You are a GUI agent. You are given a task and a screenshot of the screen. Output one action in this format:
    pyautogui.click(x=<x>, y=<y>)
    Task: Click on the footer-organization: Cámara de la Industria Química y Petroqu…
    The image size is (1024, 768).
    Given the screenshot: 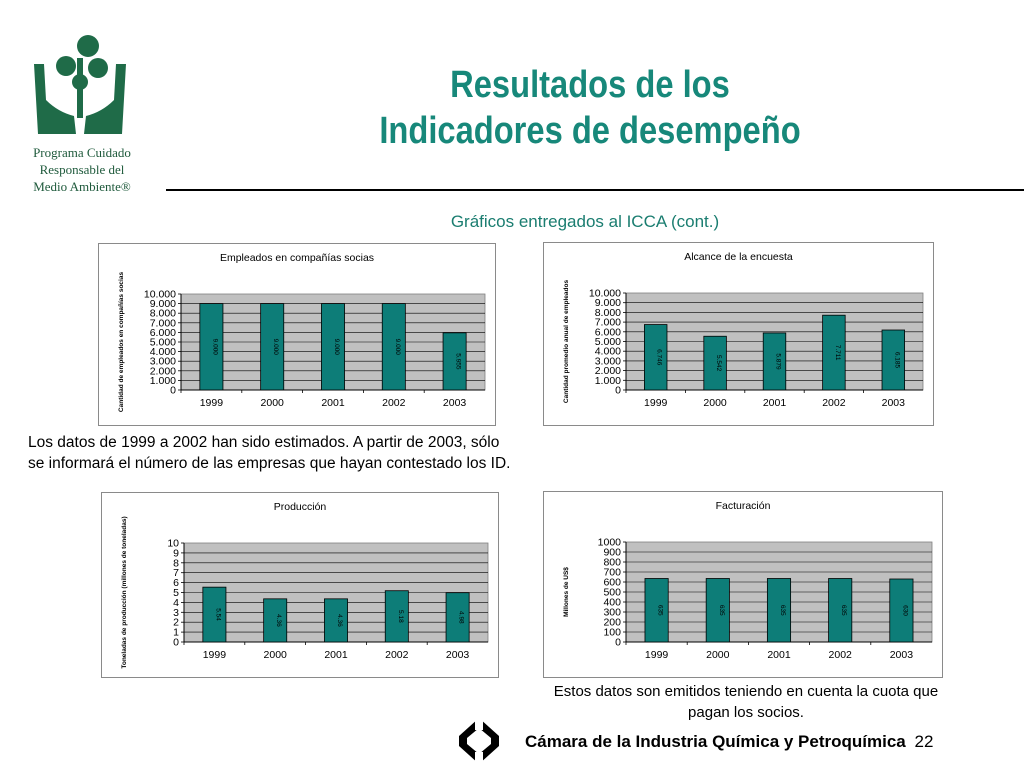 What is the action you would take?
    pyautogui.click(x=715, y=741)
    